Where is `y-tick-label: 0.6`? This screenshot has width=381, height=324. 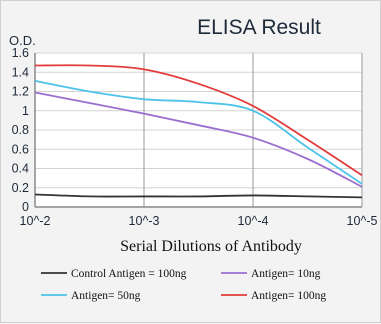
y-tick-label: 0.6 is located at coordinates (20, 149).